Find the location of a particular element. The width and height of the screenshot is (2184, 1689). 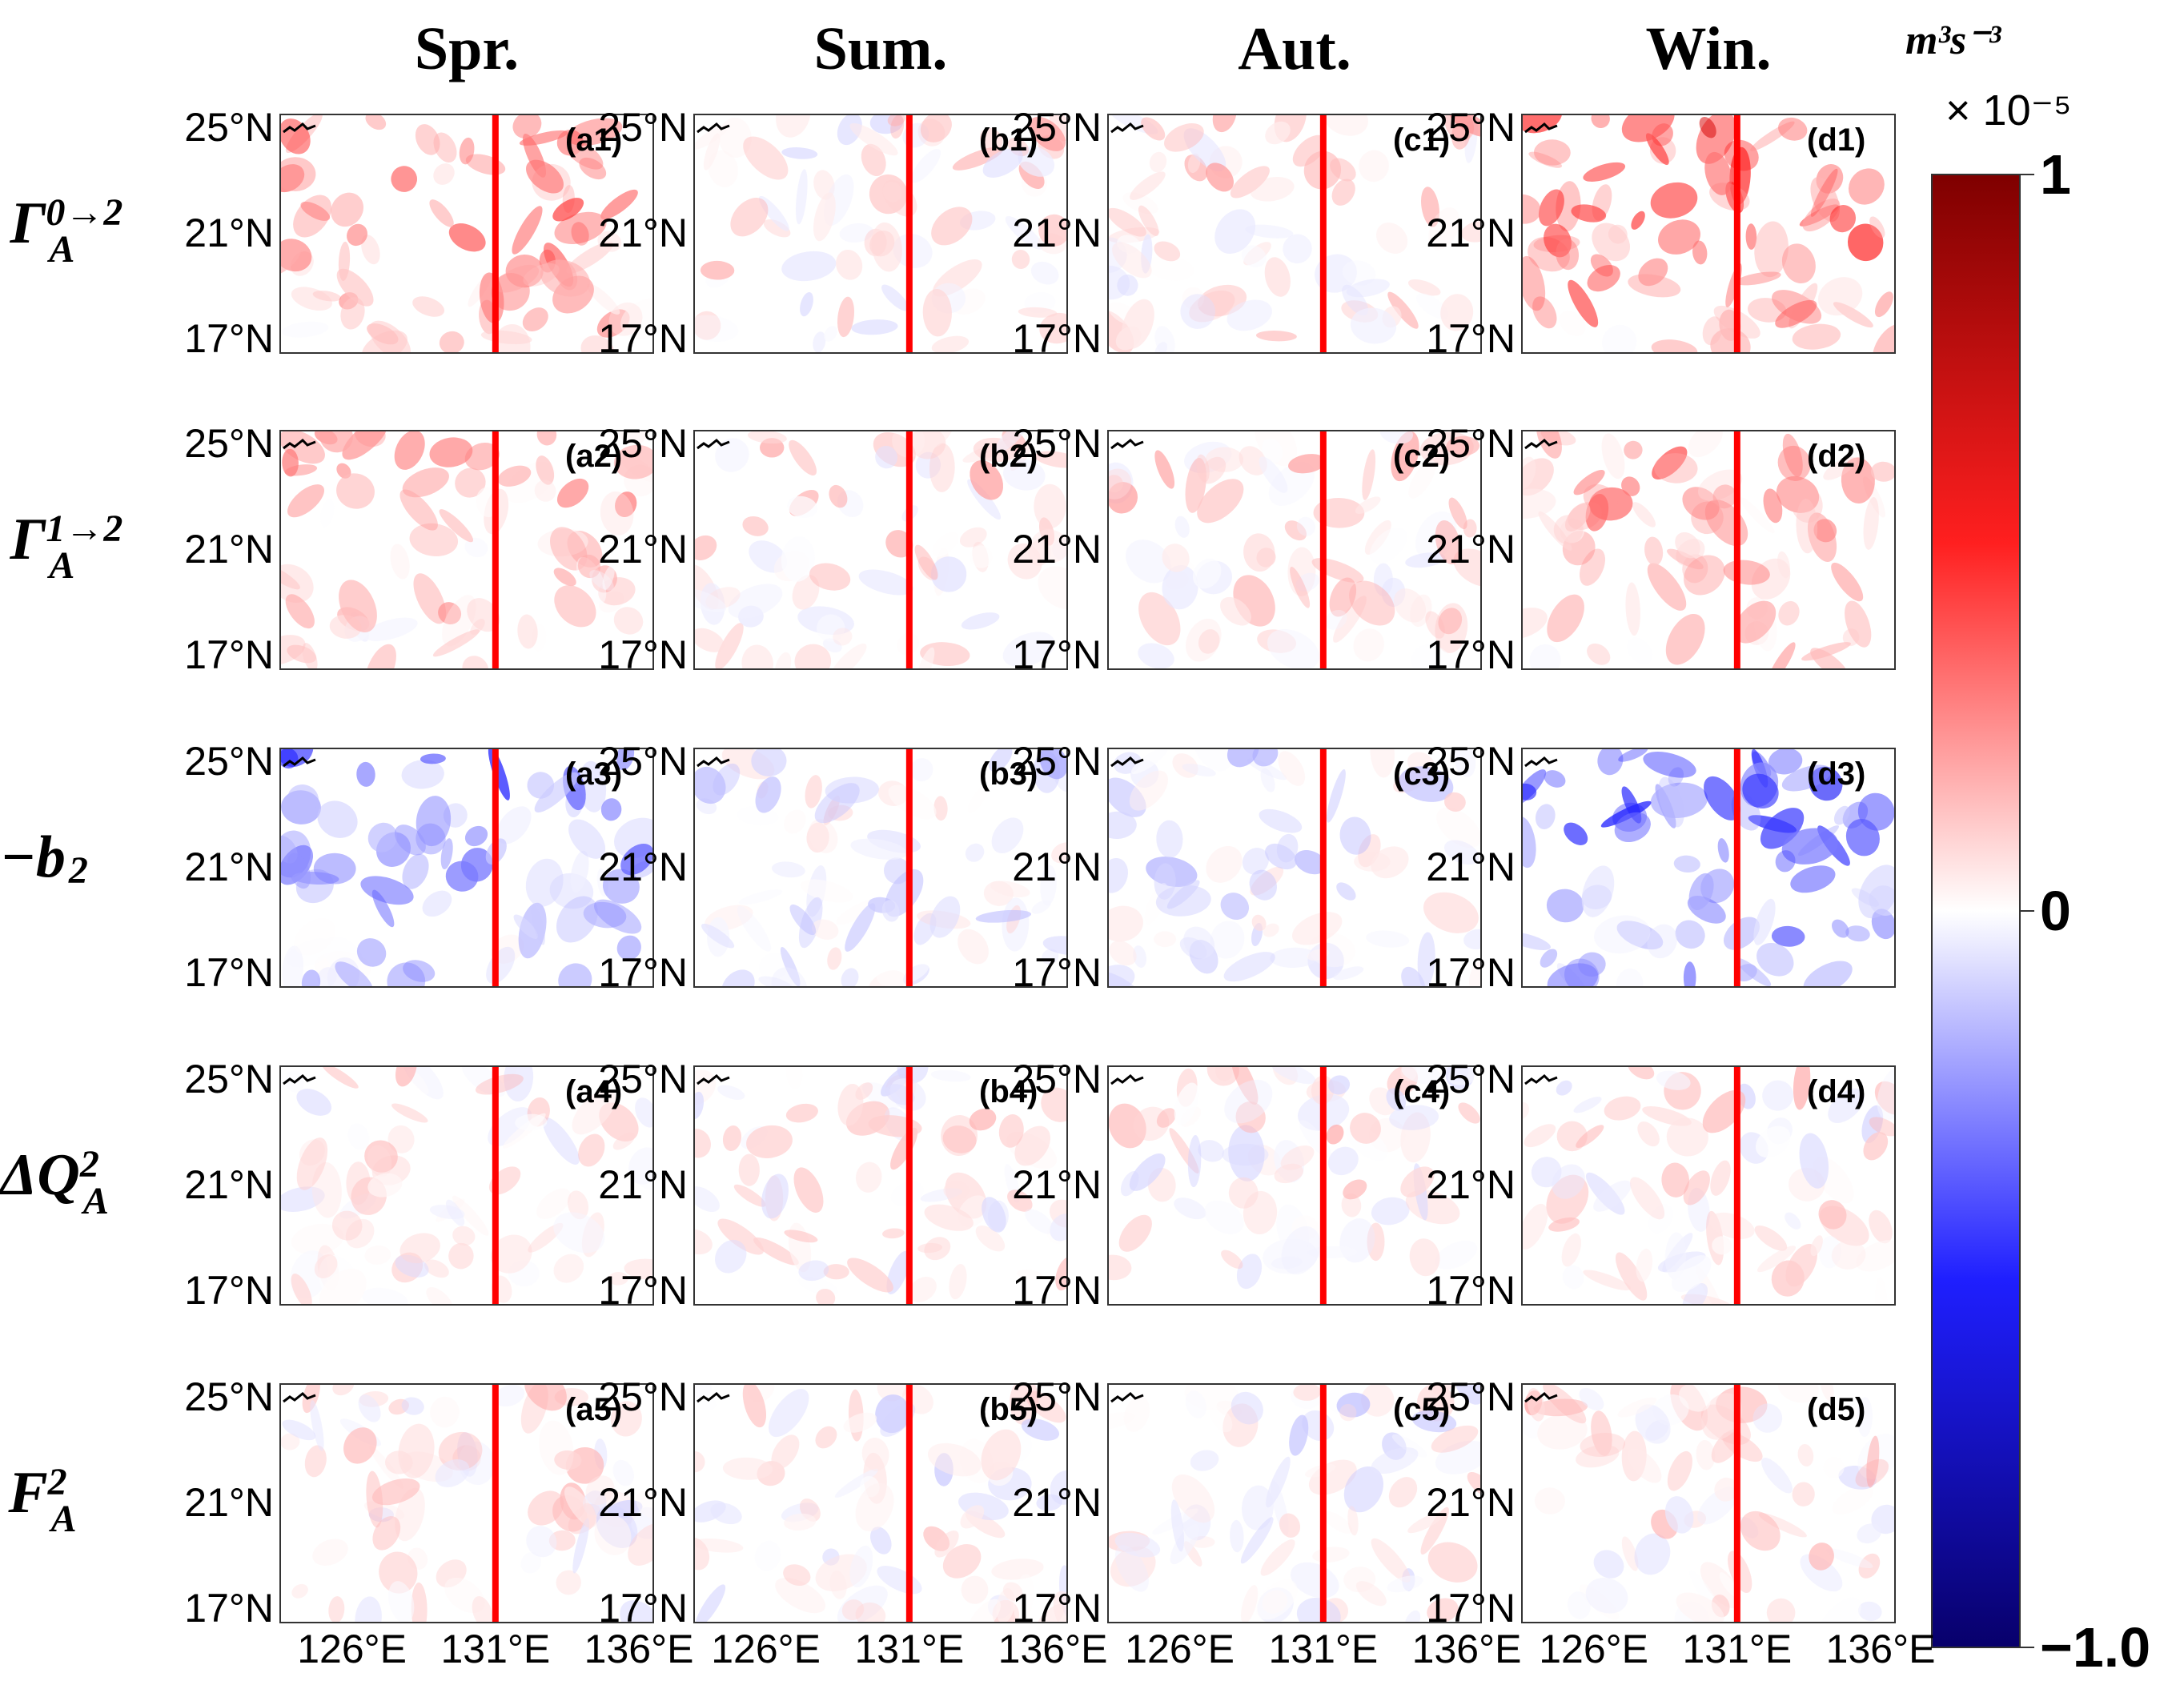

row-label-3: −b 2 is located at coordinates (80, 859).